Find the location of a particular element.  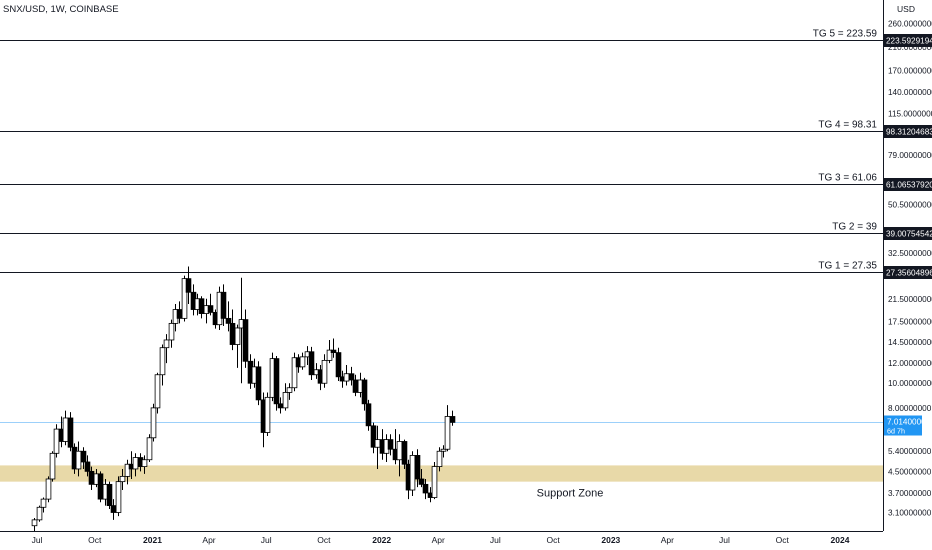

price-tick-label: 5.40000000 is located at coordinates (910, 451).